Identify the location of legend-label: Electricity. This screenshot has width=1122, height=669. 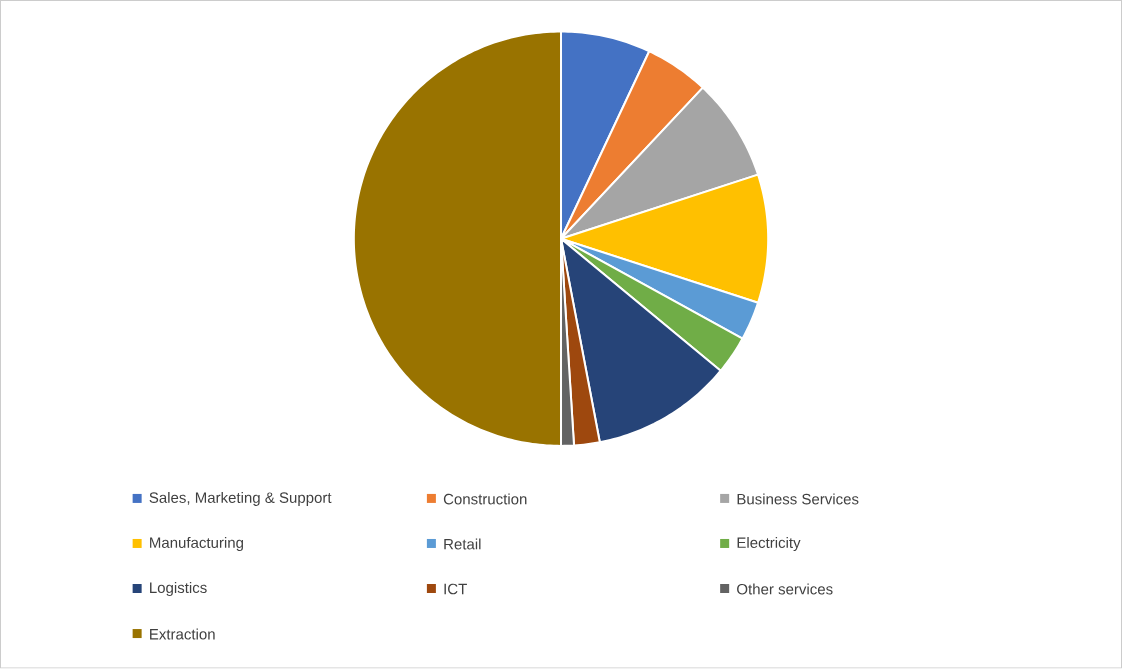
(769, 544).